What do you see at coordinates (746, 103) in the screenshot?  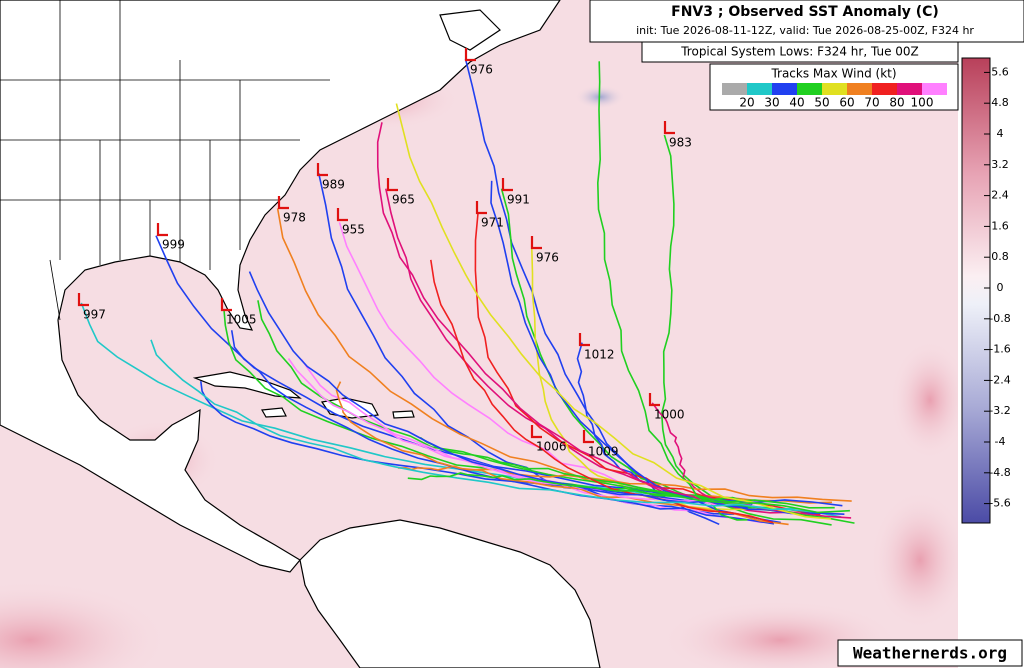 I see `wind-label: 20` at bounding box center [746, 103].